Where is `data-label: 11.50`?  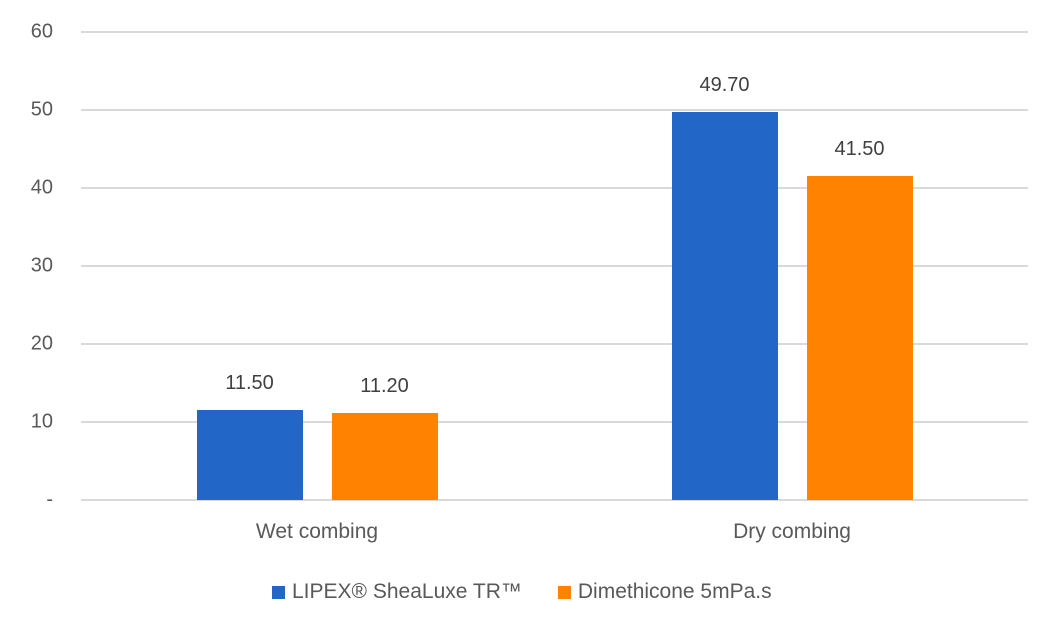 data-label: 11.50 is located at coordinates (249, 383).